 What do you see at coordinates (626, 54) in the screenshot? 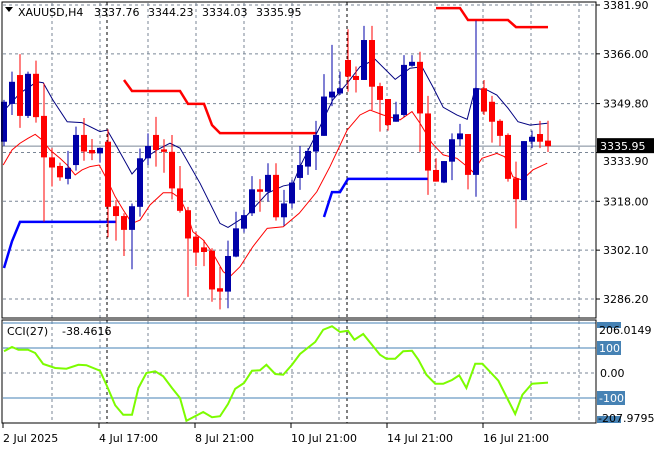
I see `price-label: 3366.00` at bounding box center [626, 54].